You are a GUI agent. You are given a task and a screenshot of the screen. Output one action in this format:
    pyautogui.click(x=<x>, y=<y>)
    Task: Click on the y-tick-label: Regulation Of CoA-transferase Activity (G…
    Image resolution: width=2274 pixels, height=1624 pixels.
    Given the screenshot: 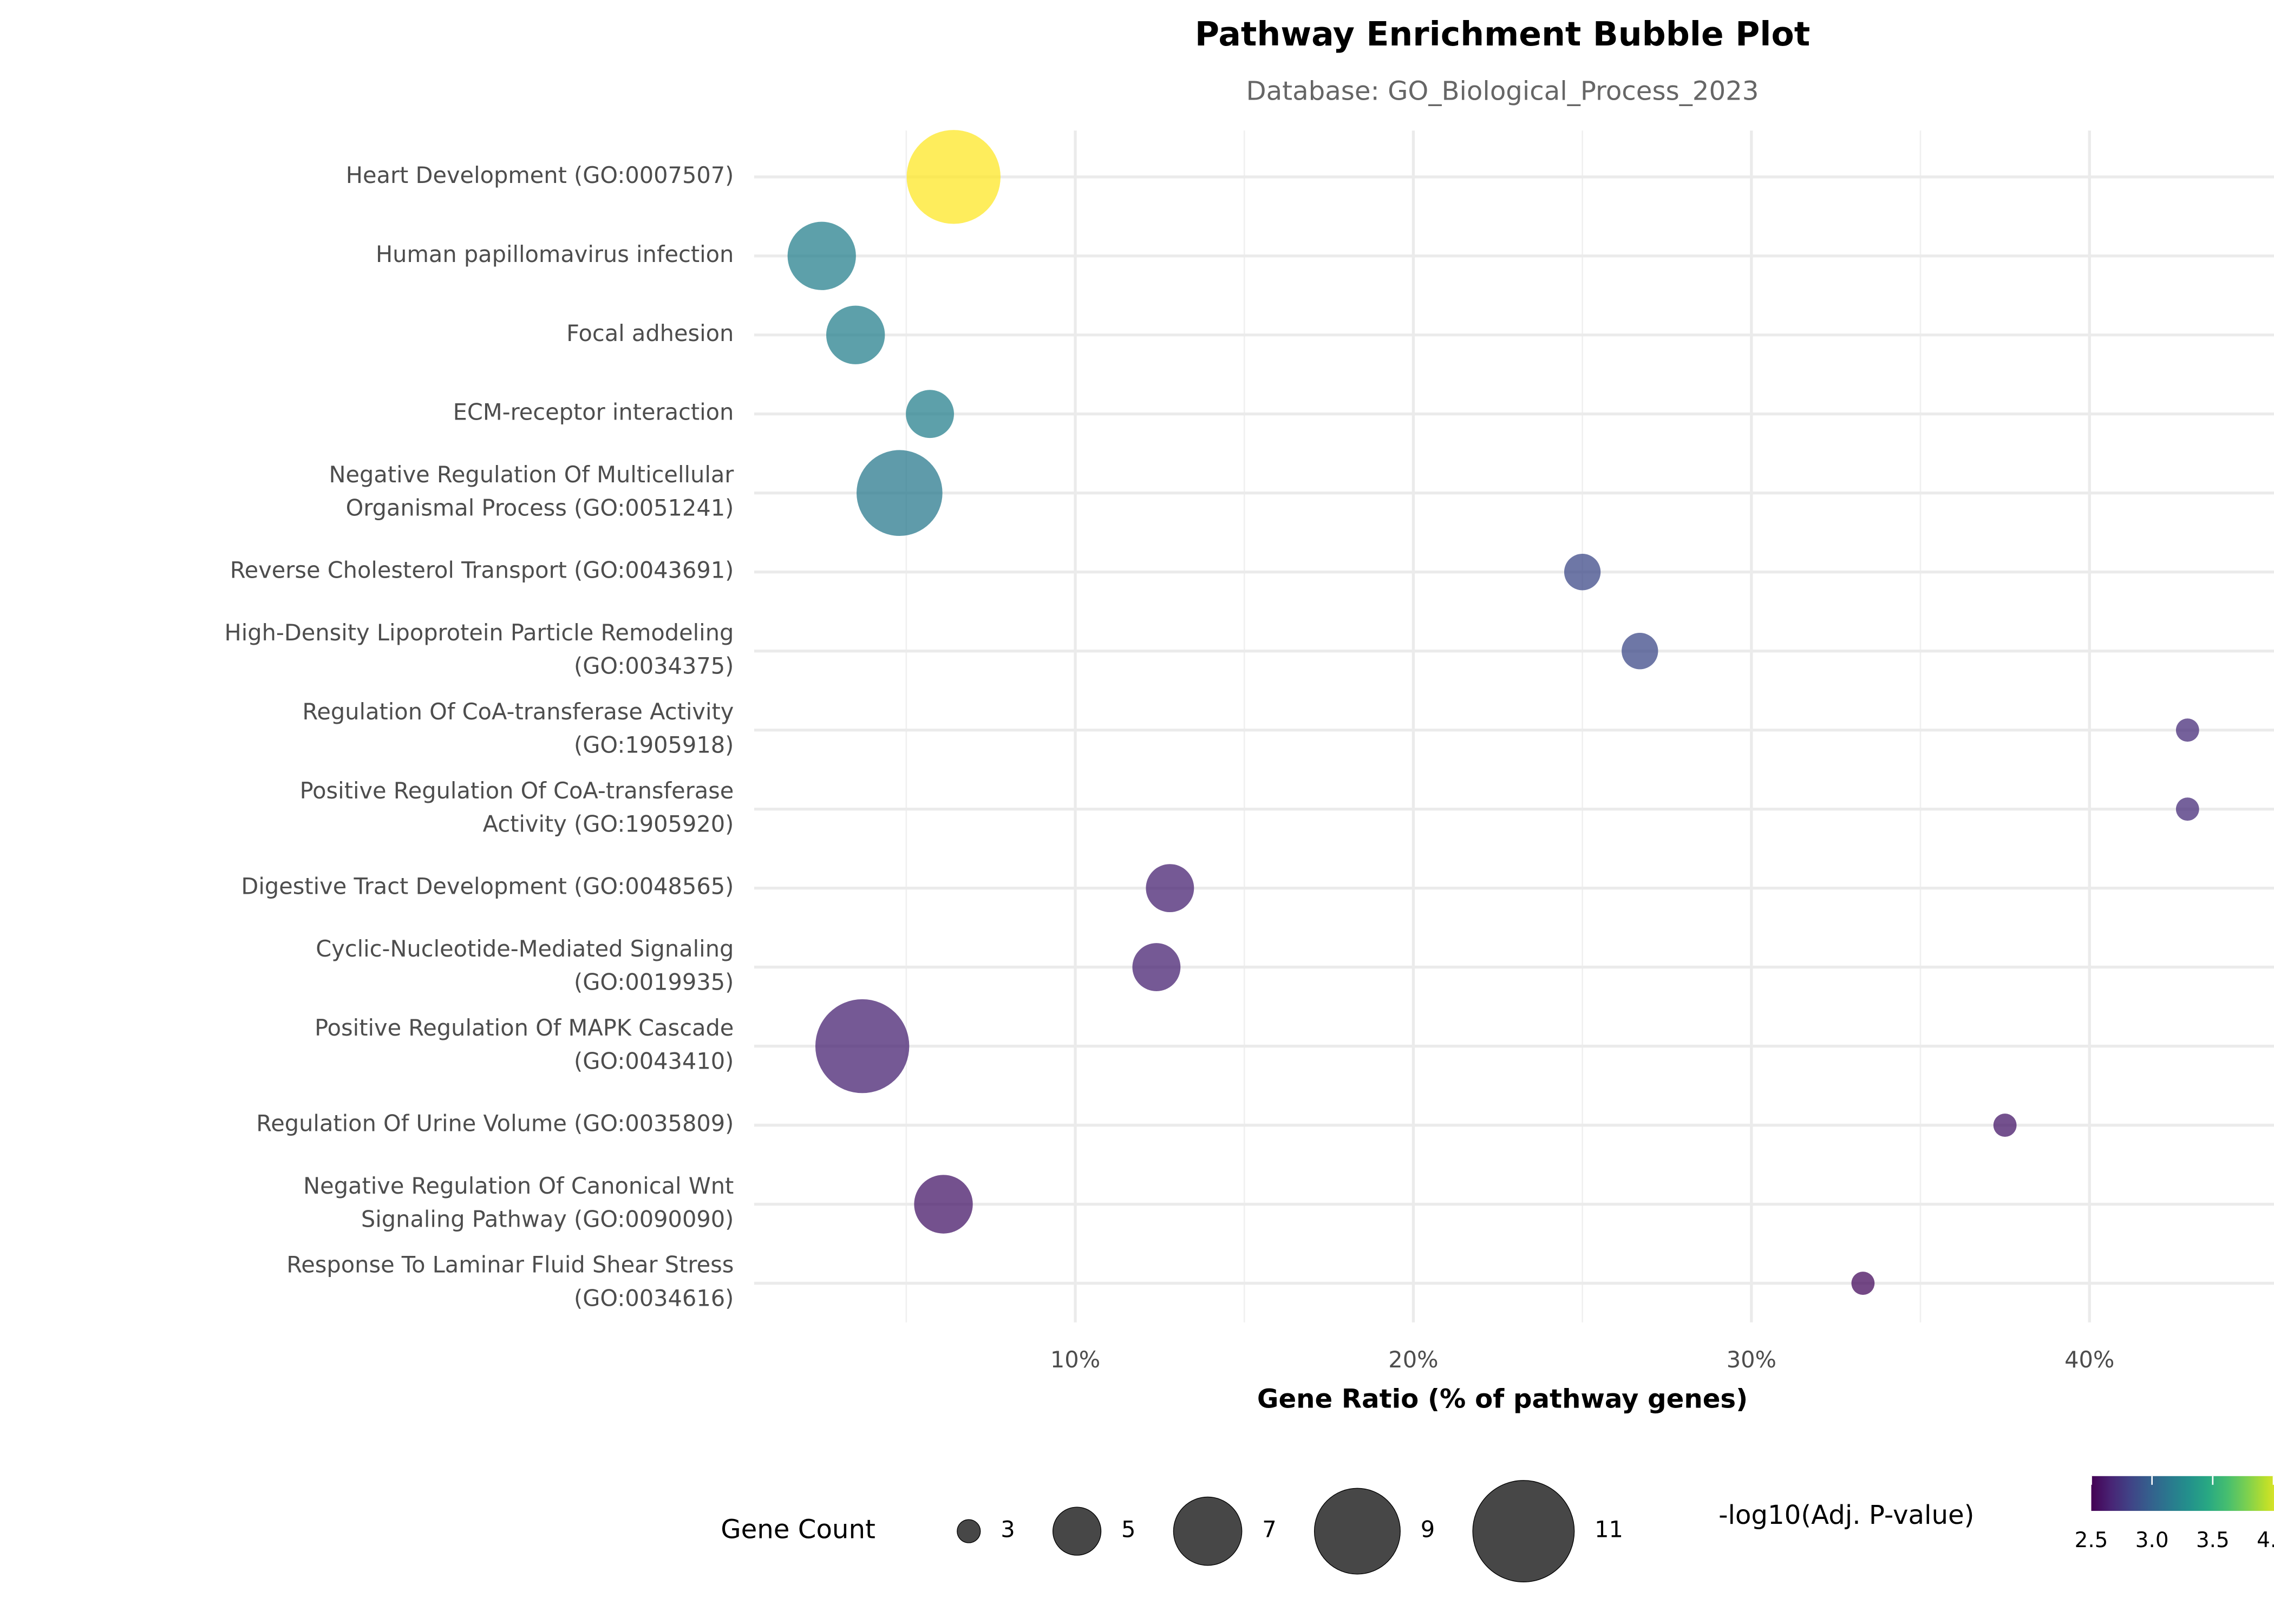 What is the action you would take?
    pyautogui.click(x=518, y=728)
    